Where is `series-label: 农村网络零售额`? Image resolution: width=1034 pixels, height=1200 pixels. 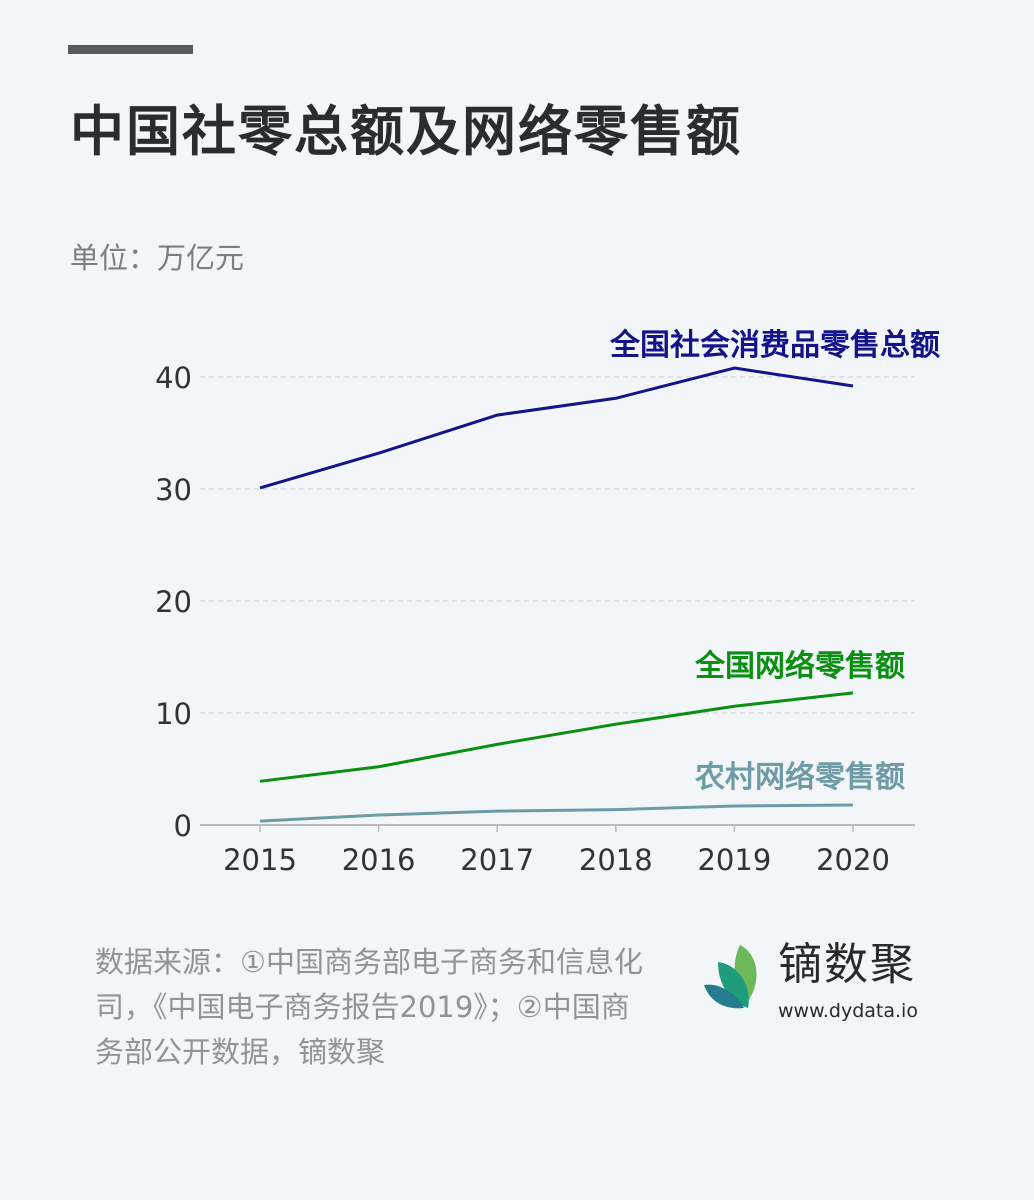
series-label: 农村网络零售额 is located at coordinates (799, 777).